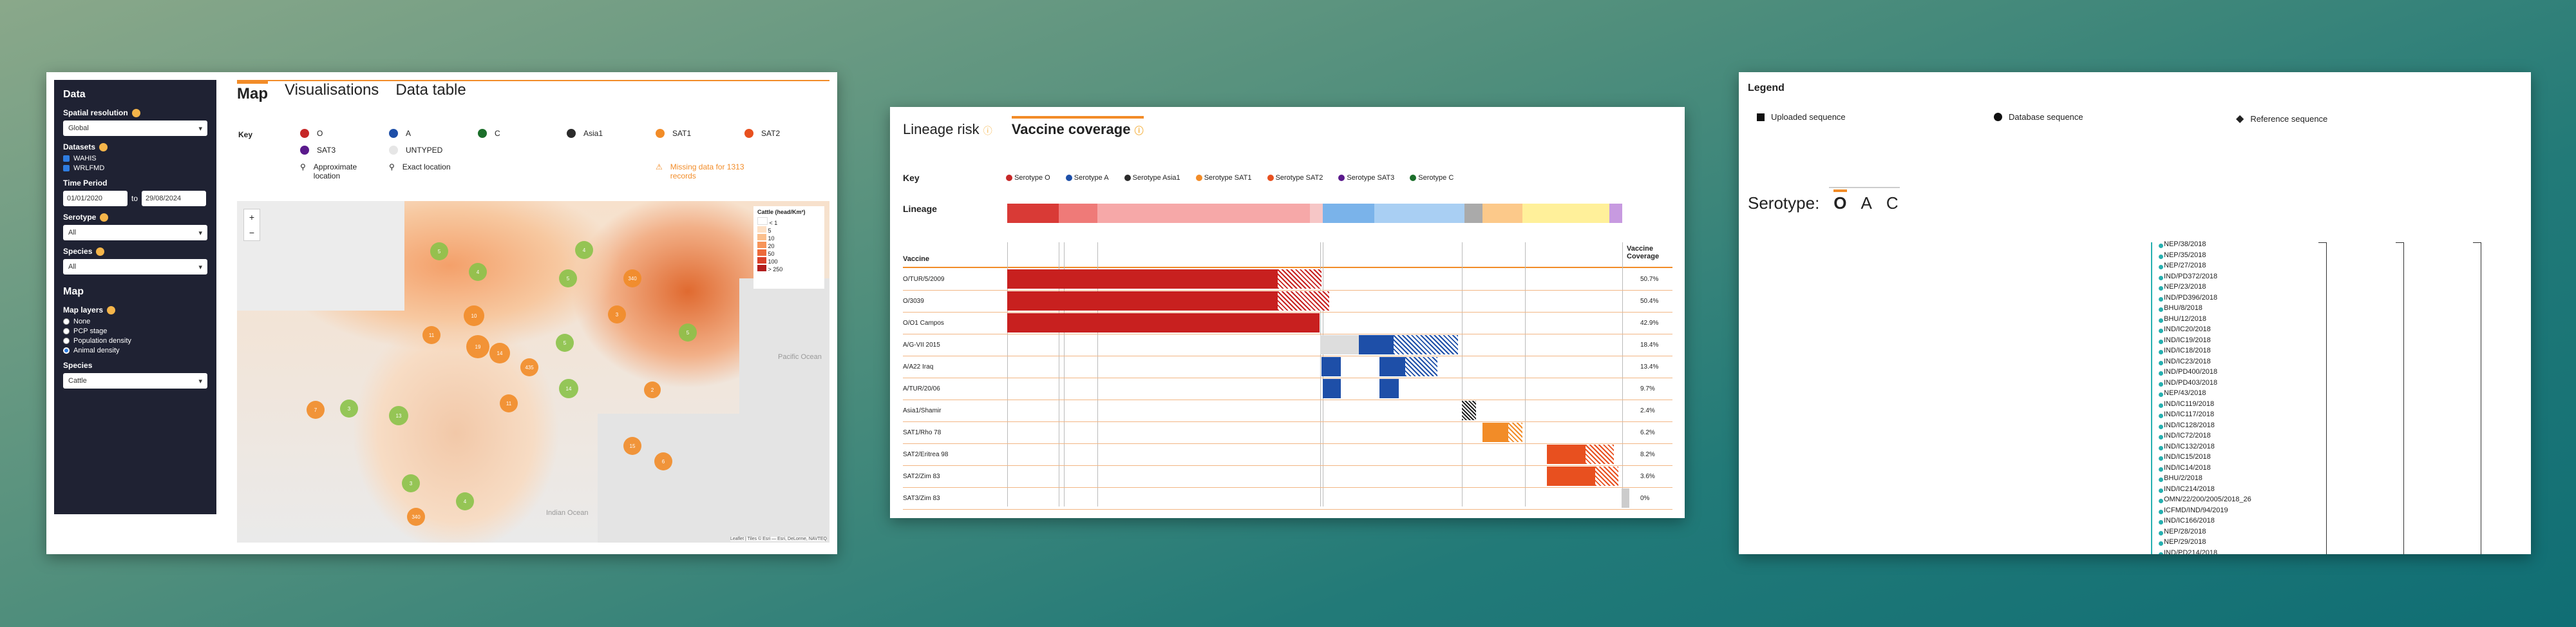 The height and width of the screenshot is (627, 2576). I want to click on species2-select: Cattle ▾, so click(135, 381).